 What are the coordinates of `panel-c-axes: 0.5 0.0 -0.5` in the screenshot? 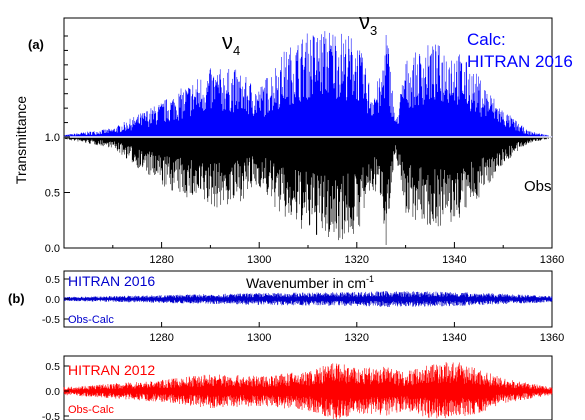 It's located at (55, 390).